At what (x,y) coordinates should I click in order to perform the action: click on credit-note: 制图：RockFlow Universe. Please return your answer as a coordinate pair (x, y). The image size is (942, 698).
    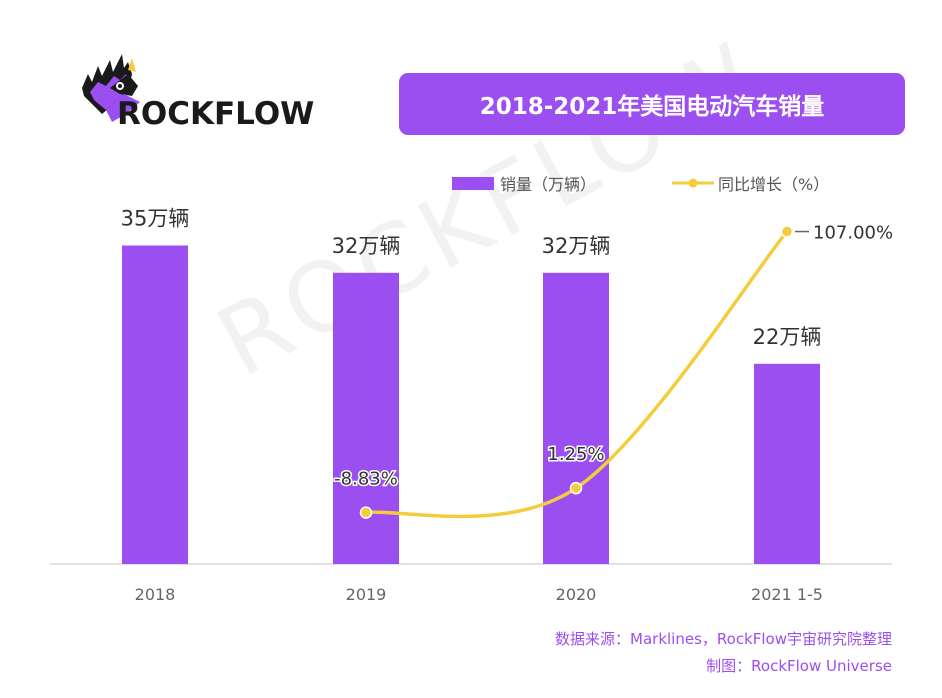
    Looking at the image, I should click on (799, 666).